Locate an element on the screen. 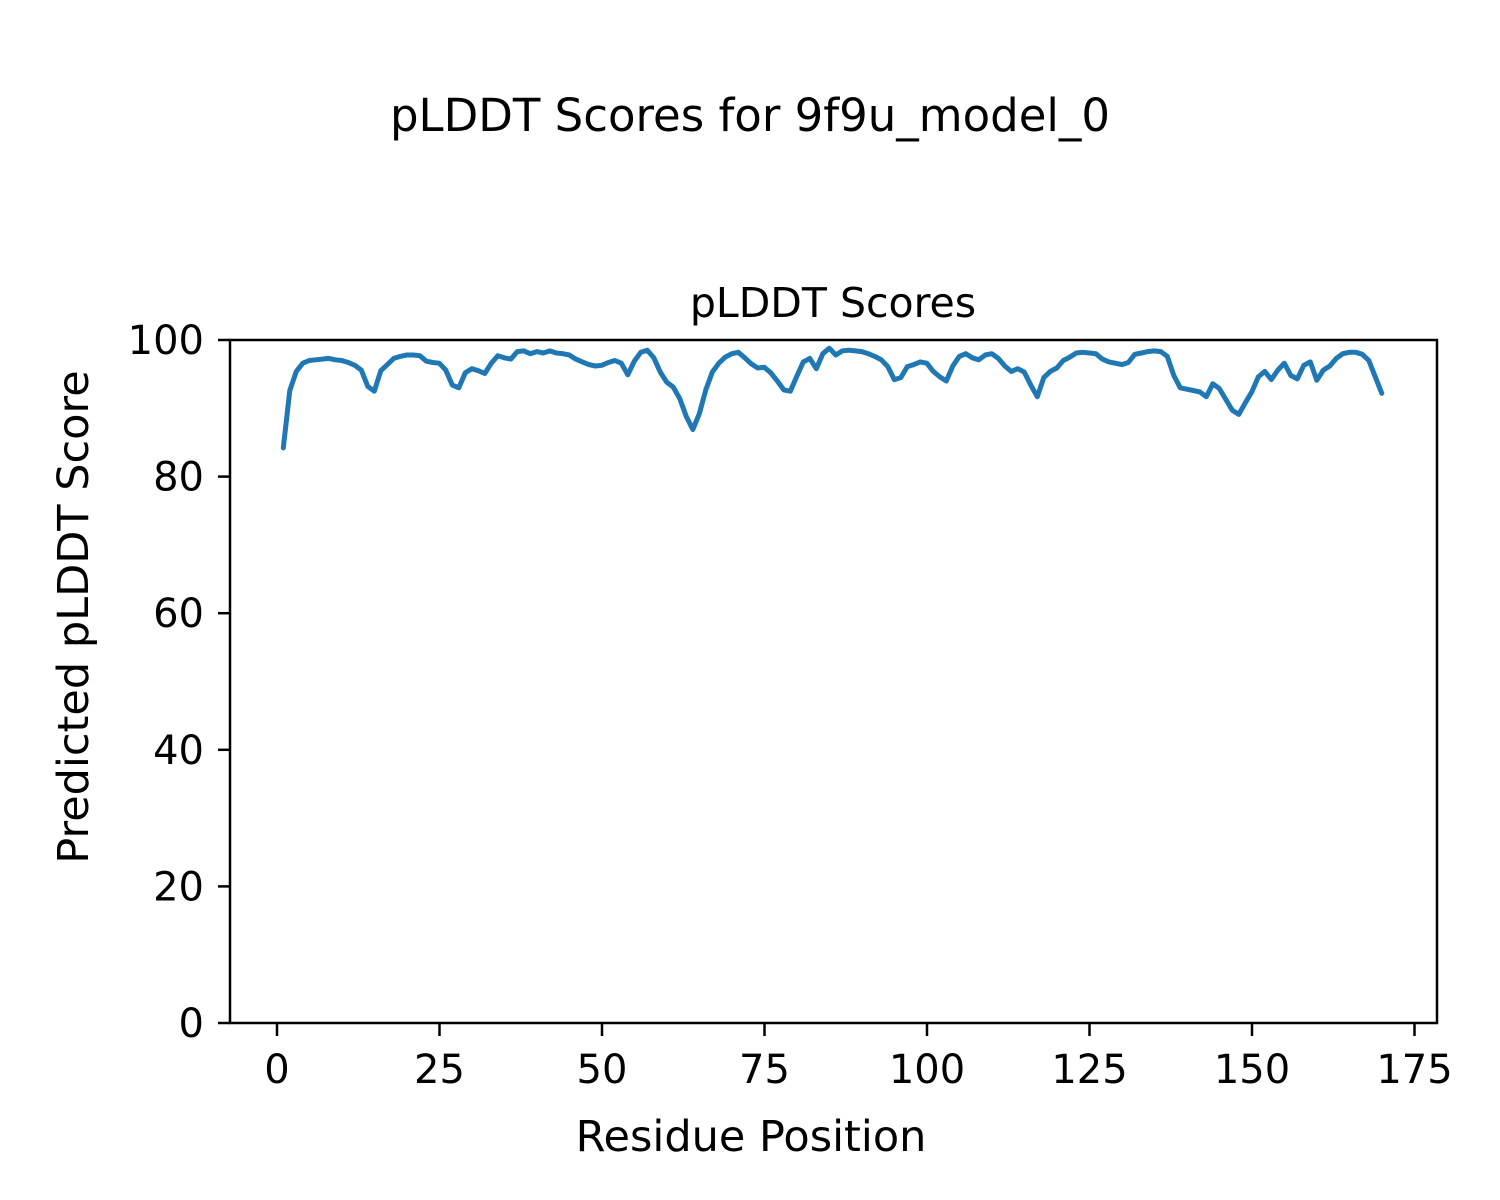 The width and height of the screenshot is (1500, 1200). x-tick-label: 0 is located at coordinates (276, 1070).